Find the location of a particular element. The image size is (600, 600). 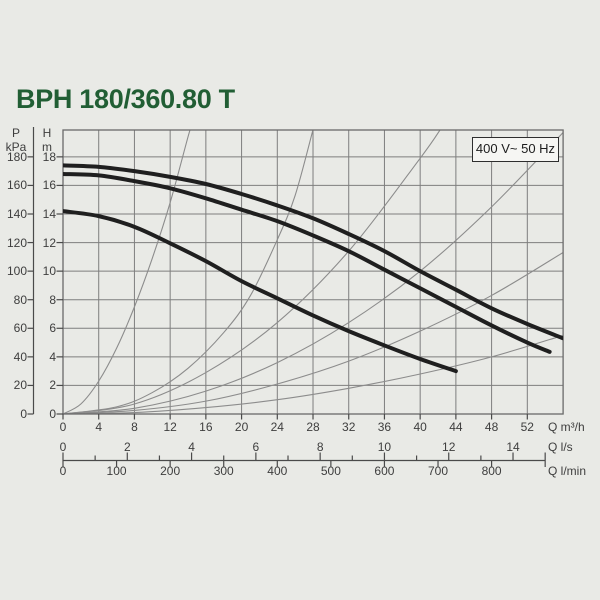

q-ls-tick-label: 2 is located at coordinates (127, 447).